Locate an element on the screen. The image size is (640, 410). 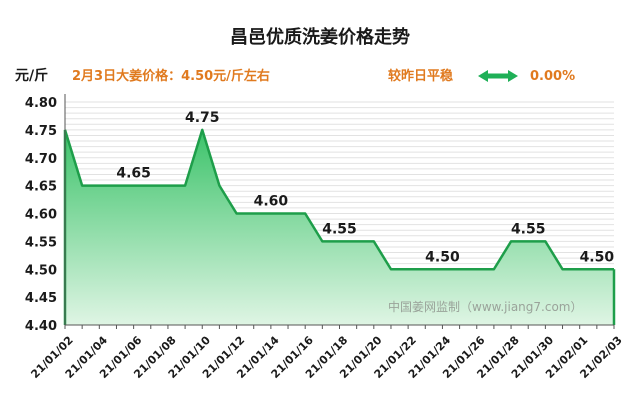
y-tick-label: 4.65 is located at coordinates (41, 187).